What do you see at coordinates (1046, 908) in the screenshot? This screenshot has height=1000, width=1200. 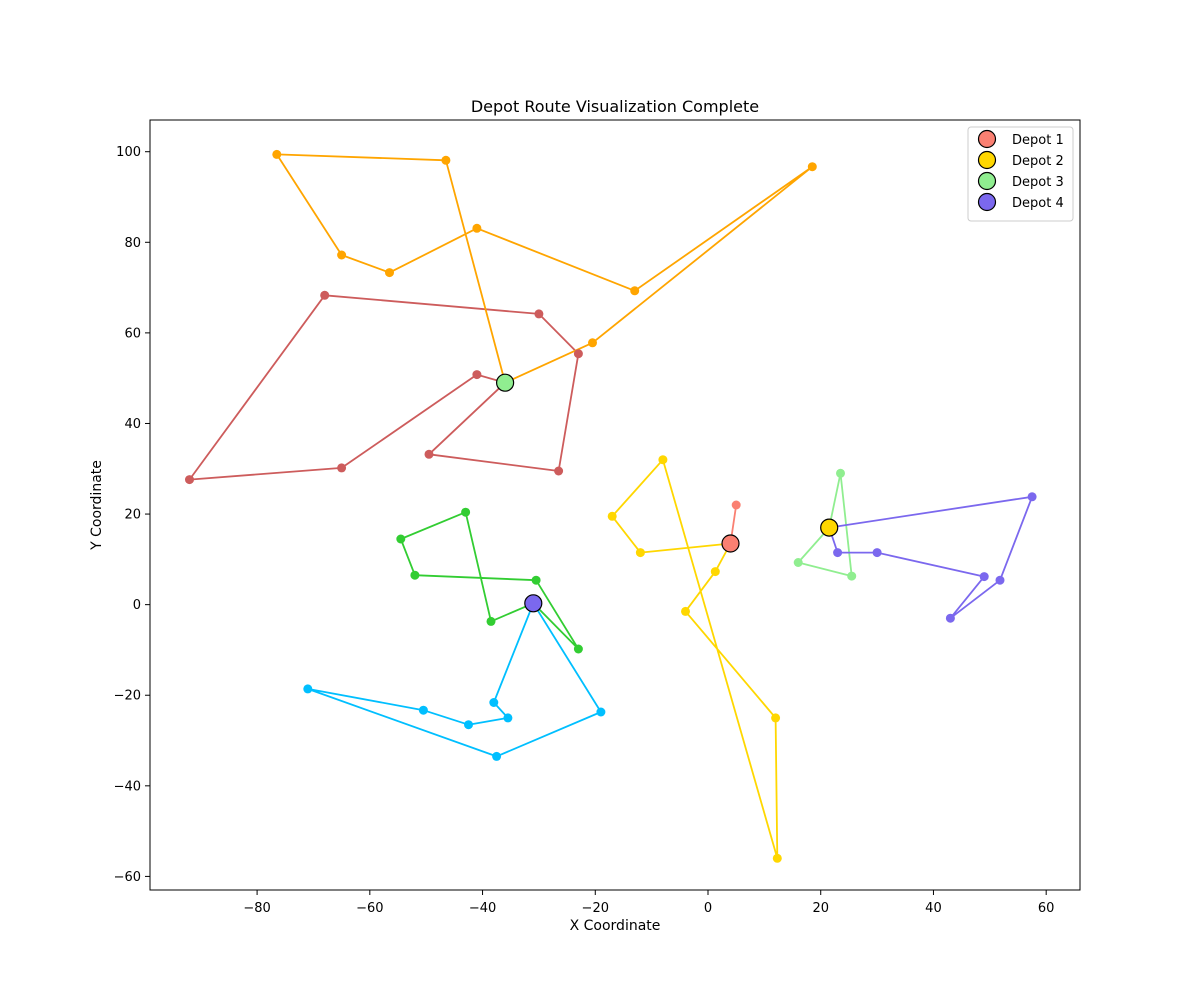 I see `x-tick-label: 60` at bounding box center [1046, 908].